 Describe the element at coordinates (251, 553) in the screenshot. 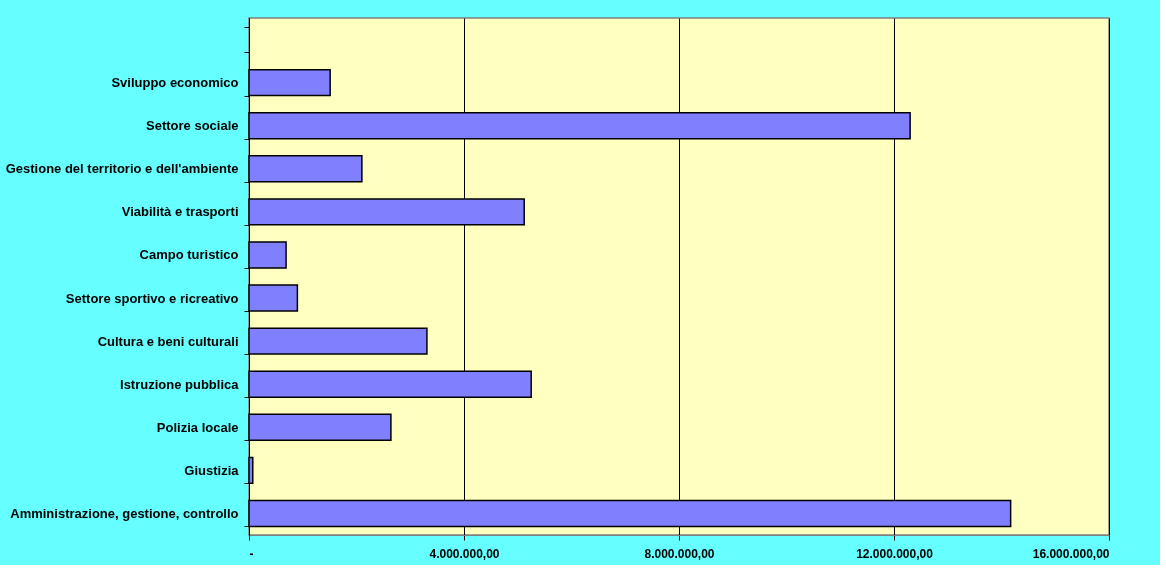

I see `x-tick-label: -` at that location.